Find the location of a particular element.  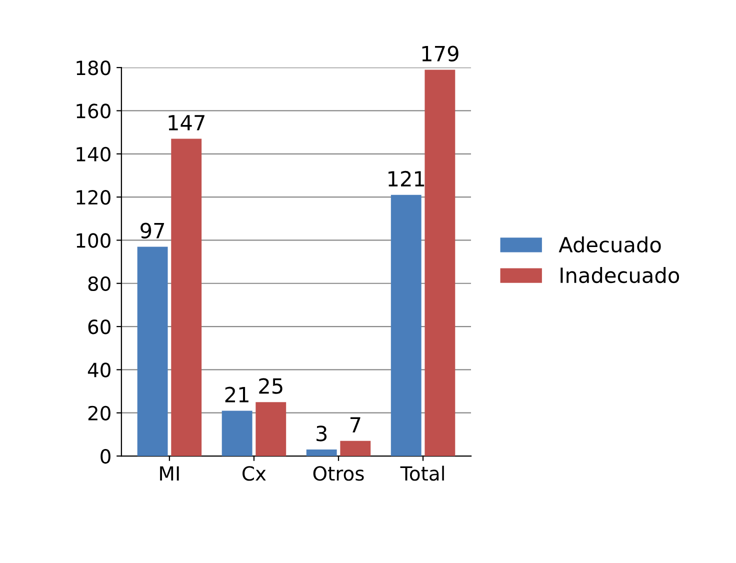

data-label: 3 is located at coordinates (321, 434).